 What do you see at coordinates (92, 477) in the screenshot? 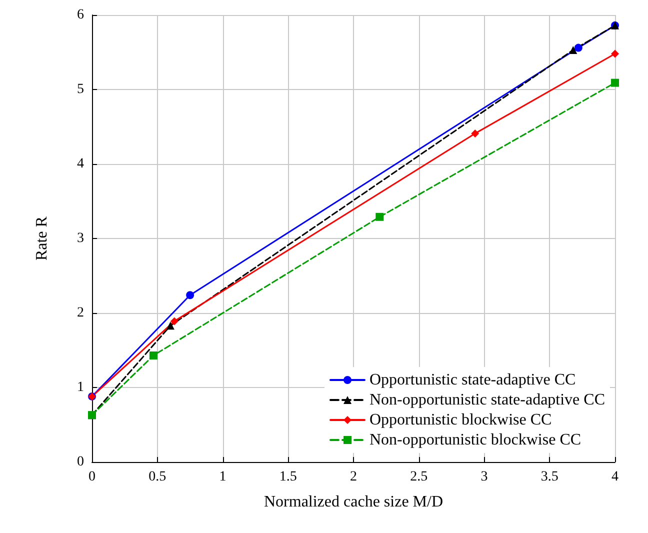
I see `x-tick-label: 0` at bounding box center [92, 477].